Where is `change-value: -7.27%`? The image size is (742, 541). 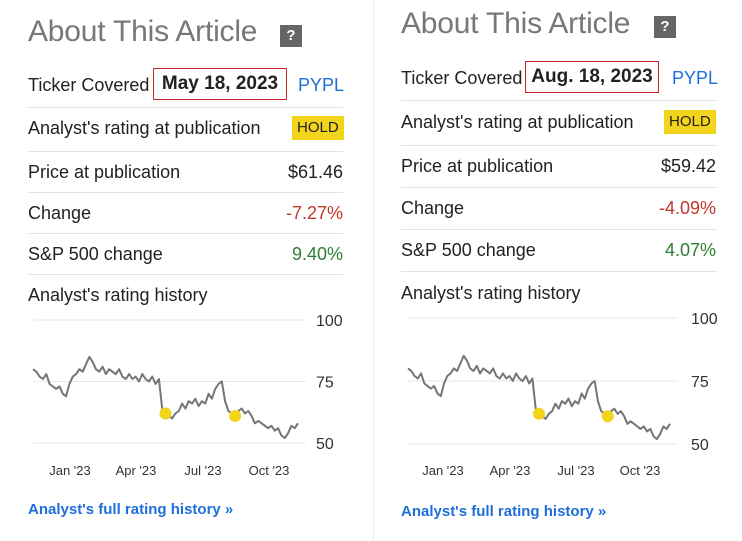 change-value: -7.27% is located at coordinates (314, 213).